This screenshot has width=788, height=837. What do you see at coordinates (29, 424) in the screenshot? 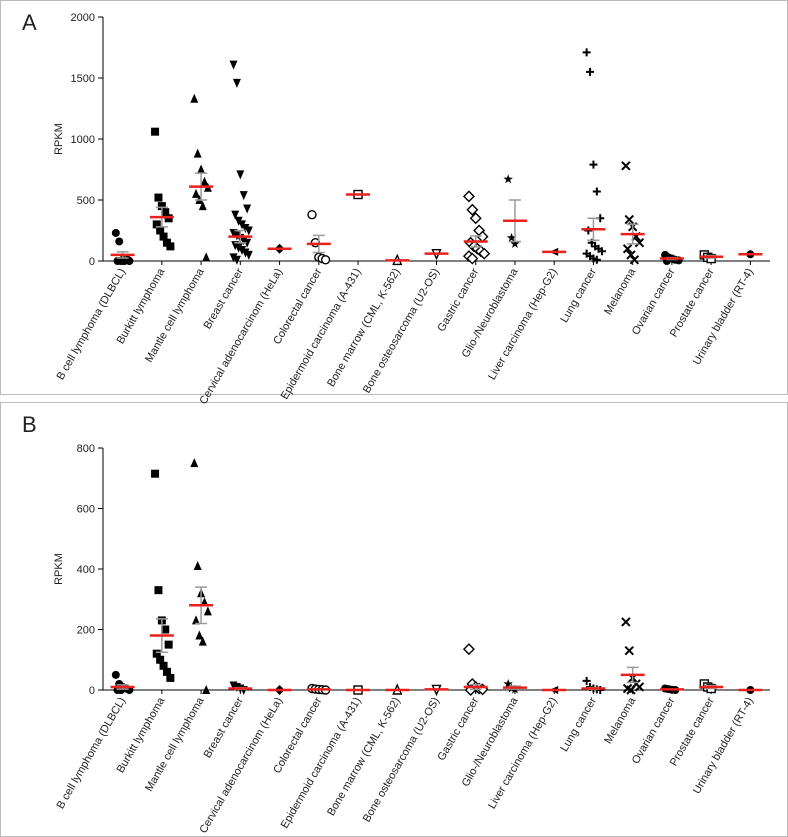
I see `panel-label: B` at bounding box center [29, 424].